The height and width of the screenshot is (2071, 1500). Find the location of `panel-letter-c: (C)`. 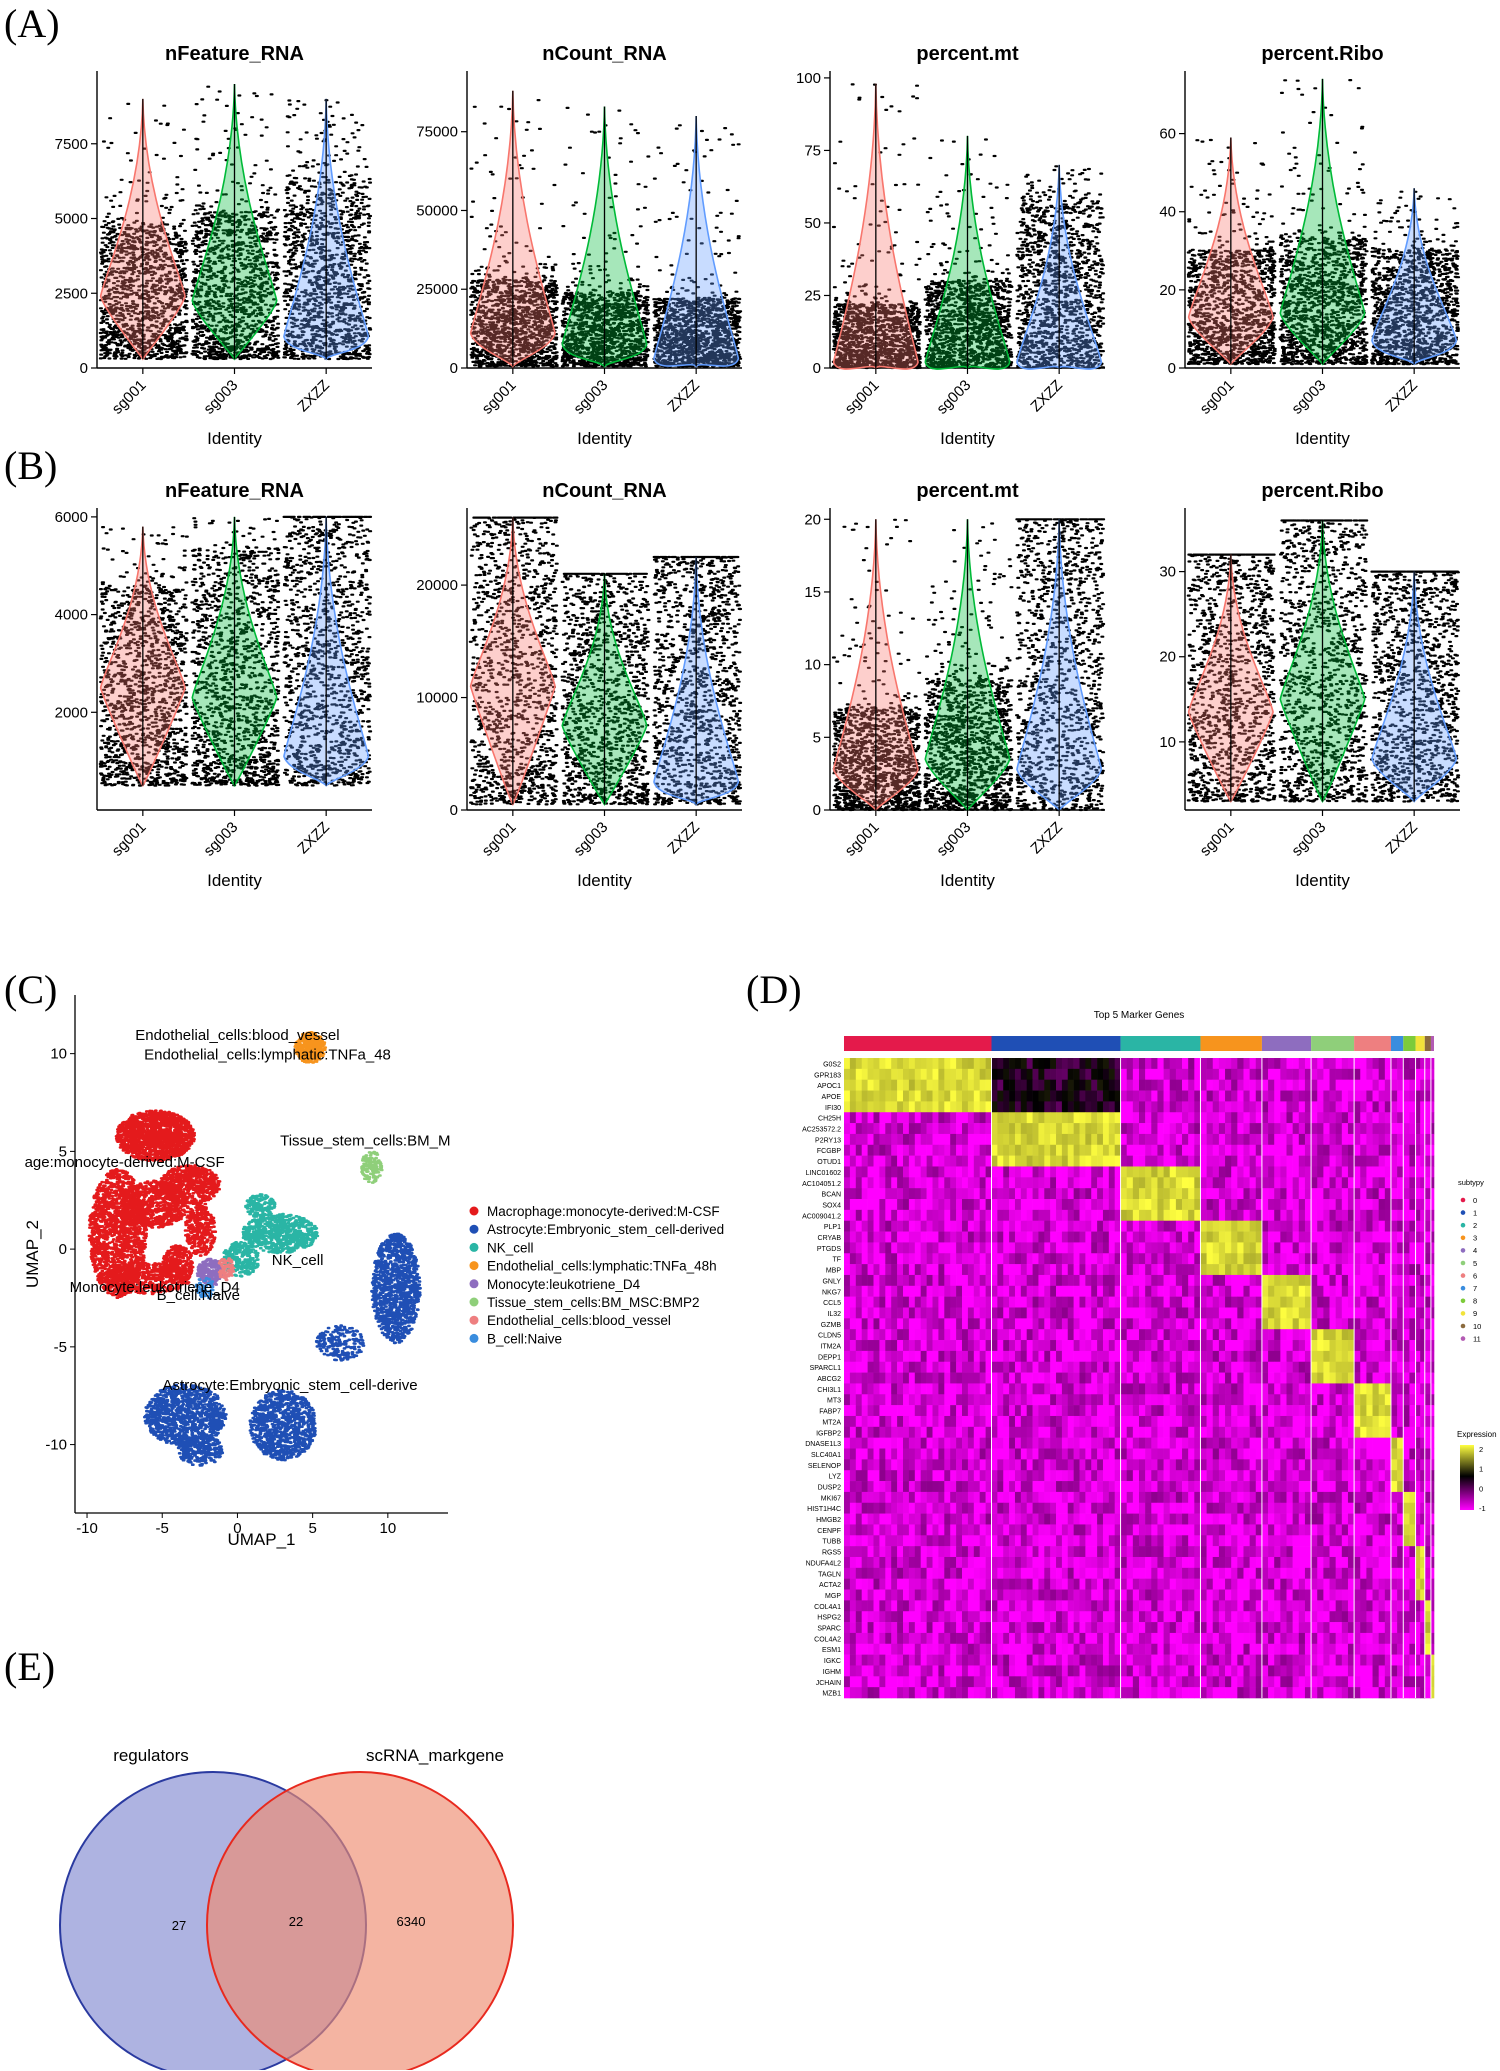

panel-letter-c: (C) is located at coordinates (31, 989).